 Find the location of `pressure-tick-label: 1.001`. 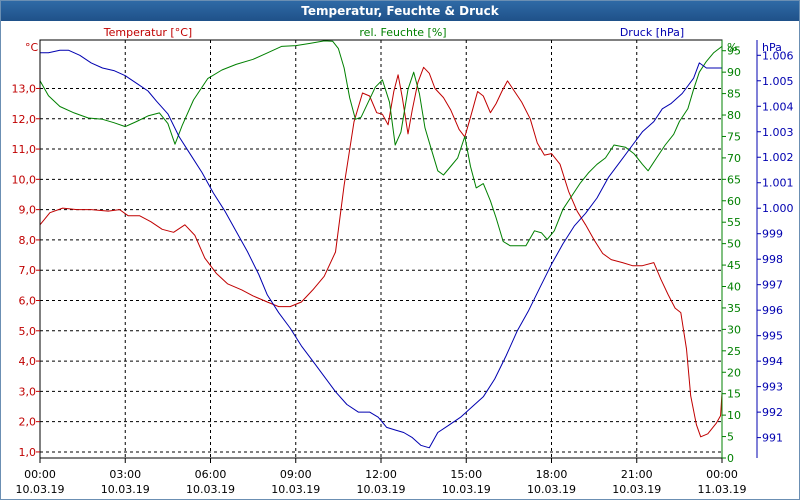

pressure-tick-label: 1.001 is located at coordinates (778, 183).